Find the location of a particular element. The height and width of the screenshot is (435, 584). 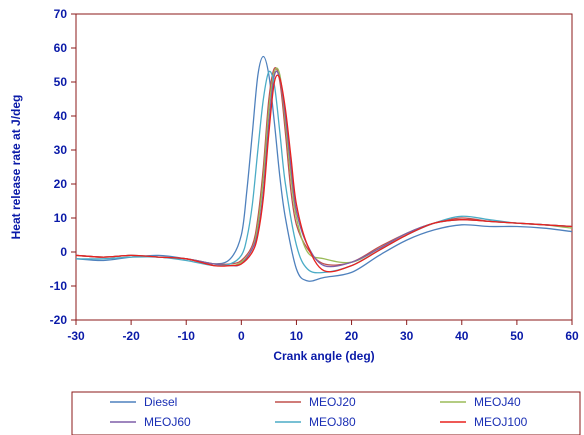

x-axis-label: Crank angle (deg) is located at coordinates (323, 356).